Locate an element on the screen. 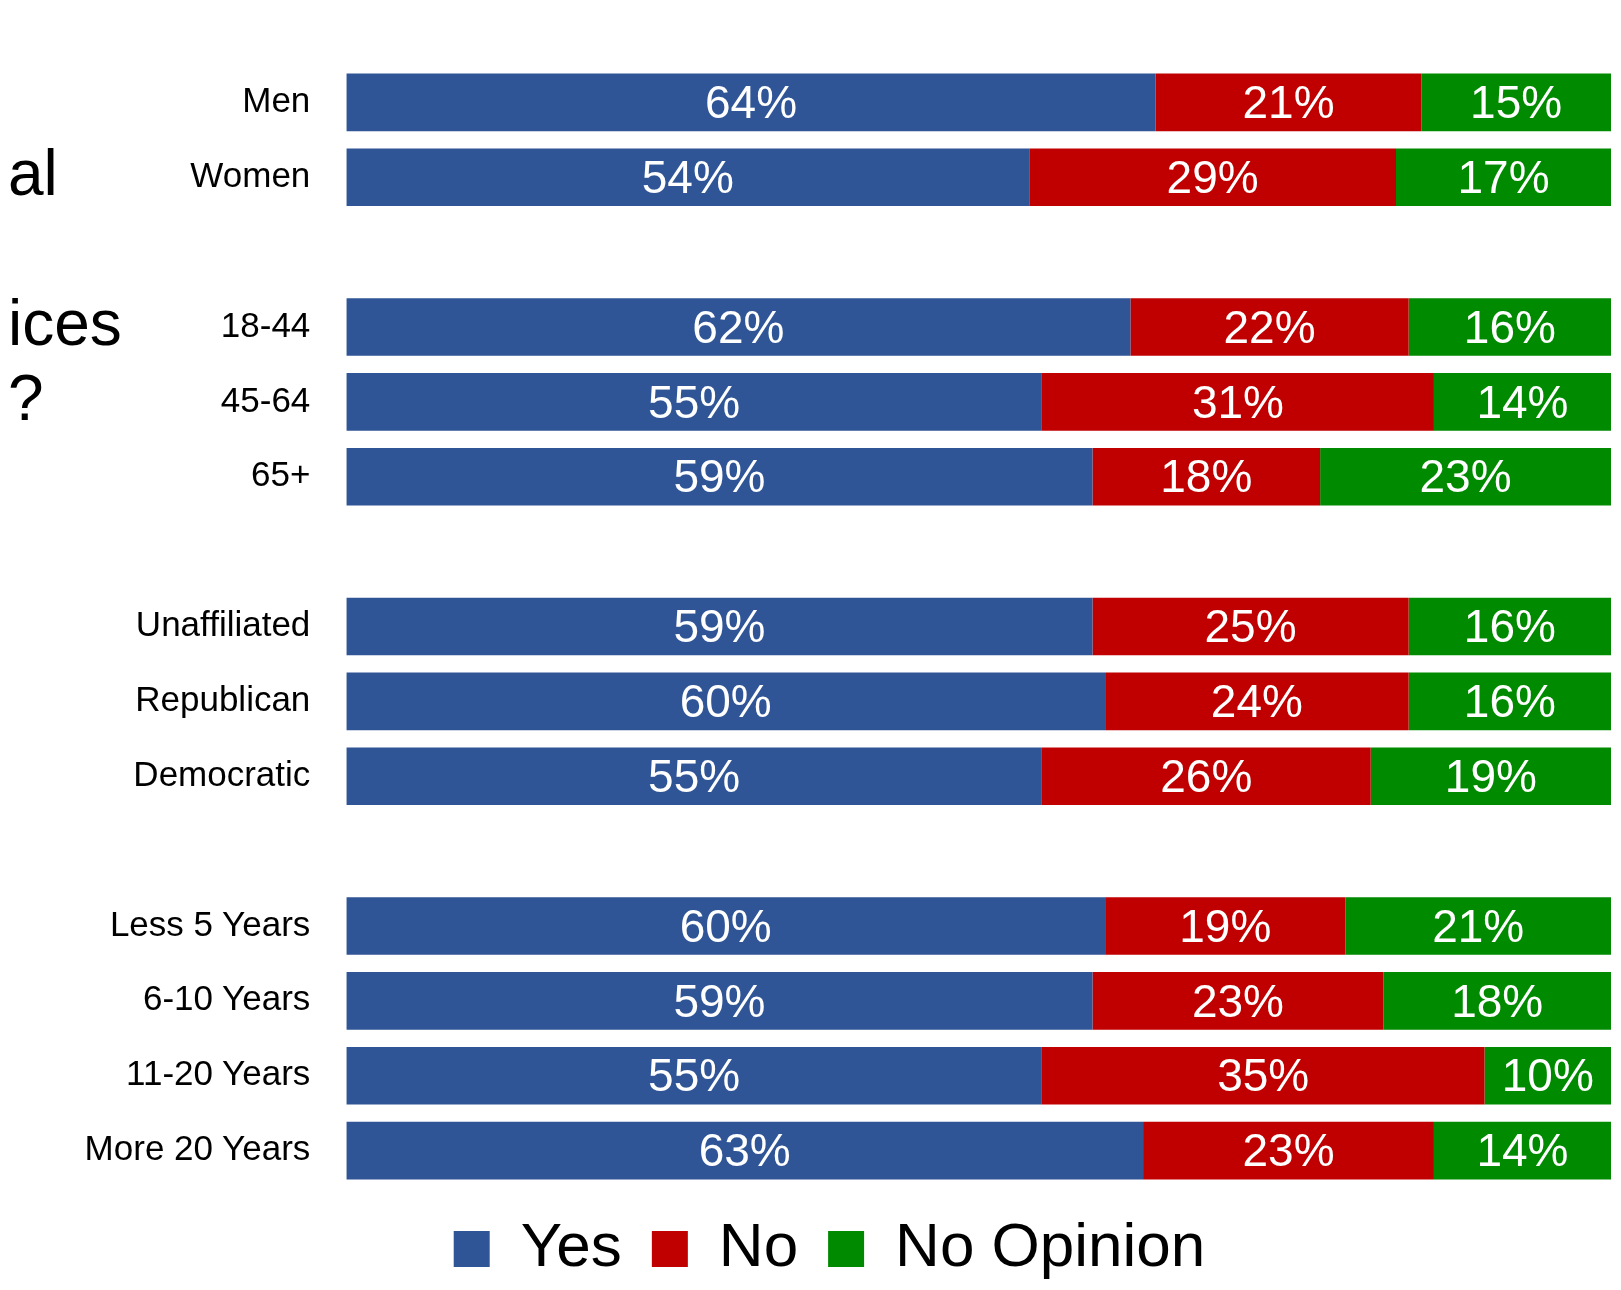  data-label: 62% is located at coordinates (738, 326).